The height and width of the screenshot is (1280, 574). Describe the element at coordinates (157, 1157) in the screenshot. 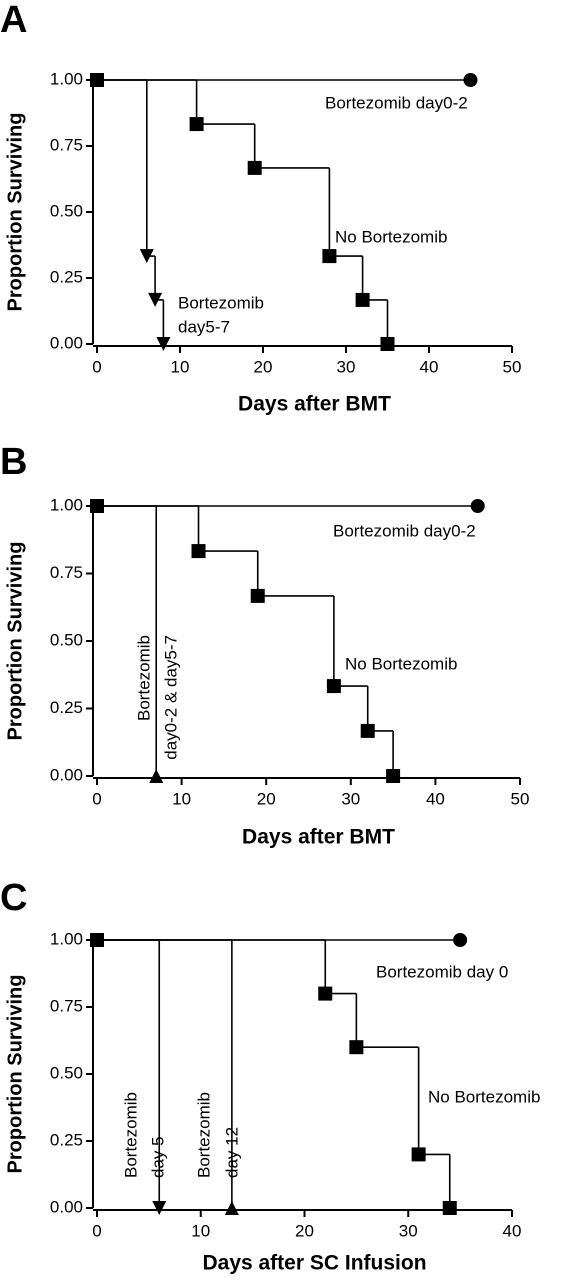

I see `series-label: day 5` at that location.